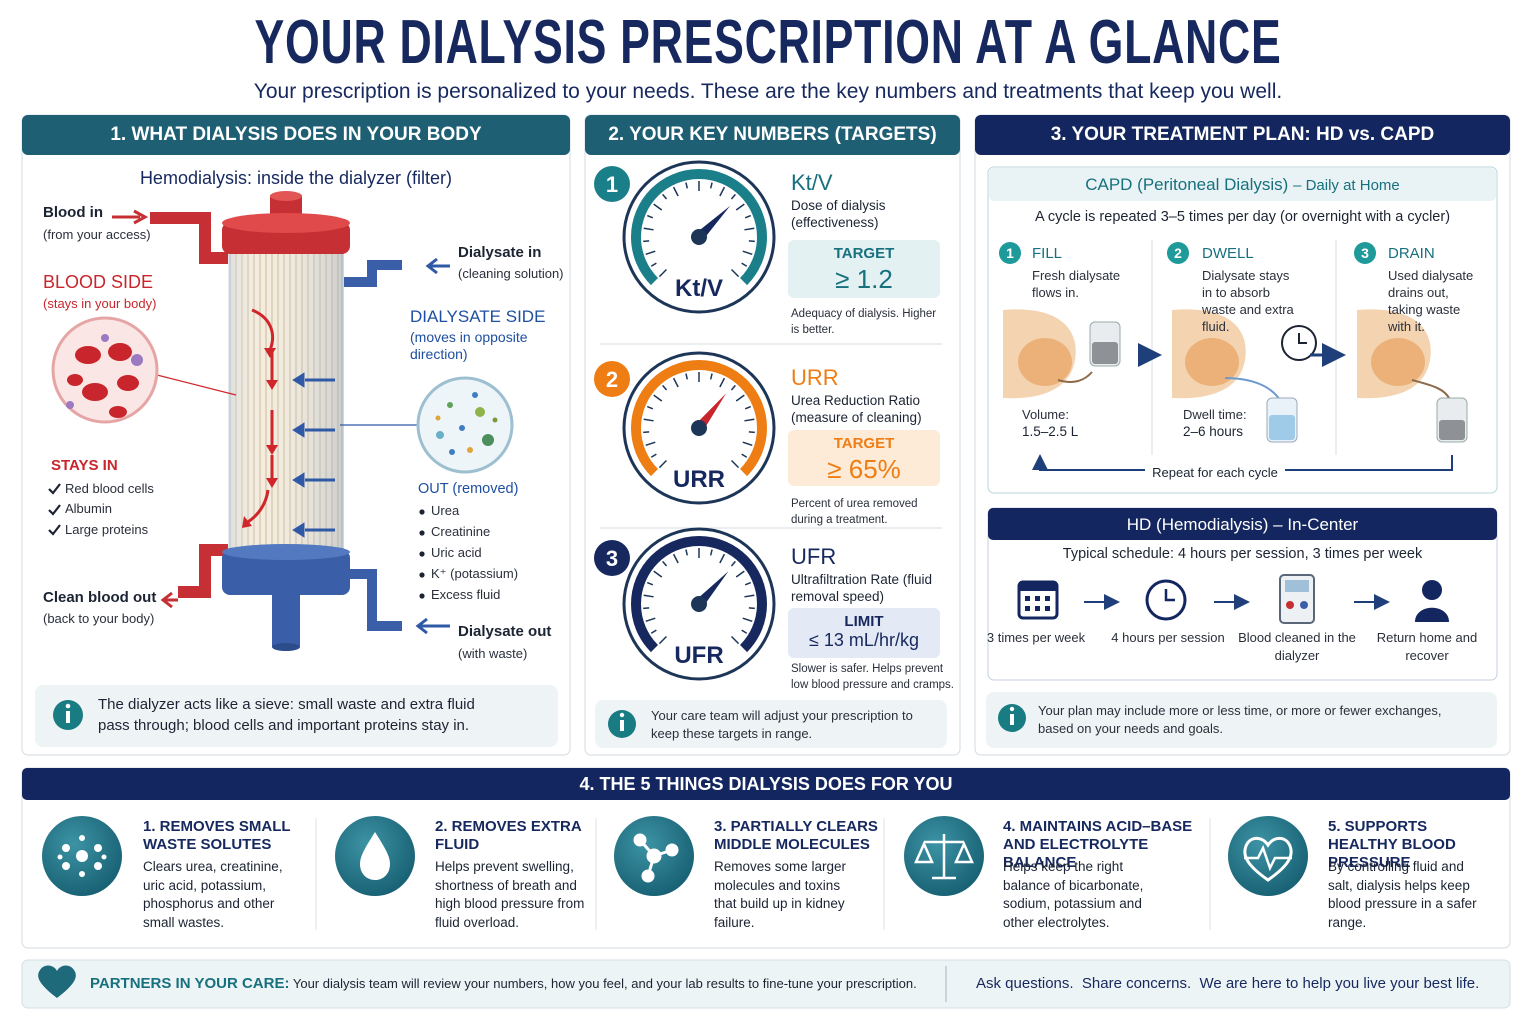  Describe the element at coordinates (1346, 185) in the screenshot. I see `capd-title-suffix: – Daily at Home` at that location.